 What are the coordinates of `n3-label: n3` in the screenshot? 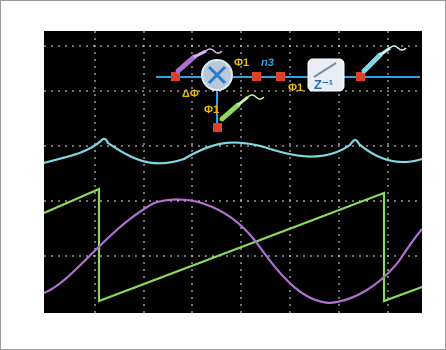 It's located at (267, 63).